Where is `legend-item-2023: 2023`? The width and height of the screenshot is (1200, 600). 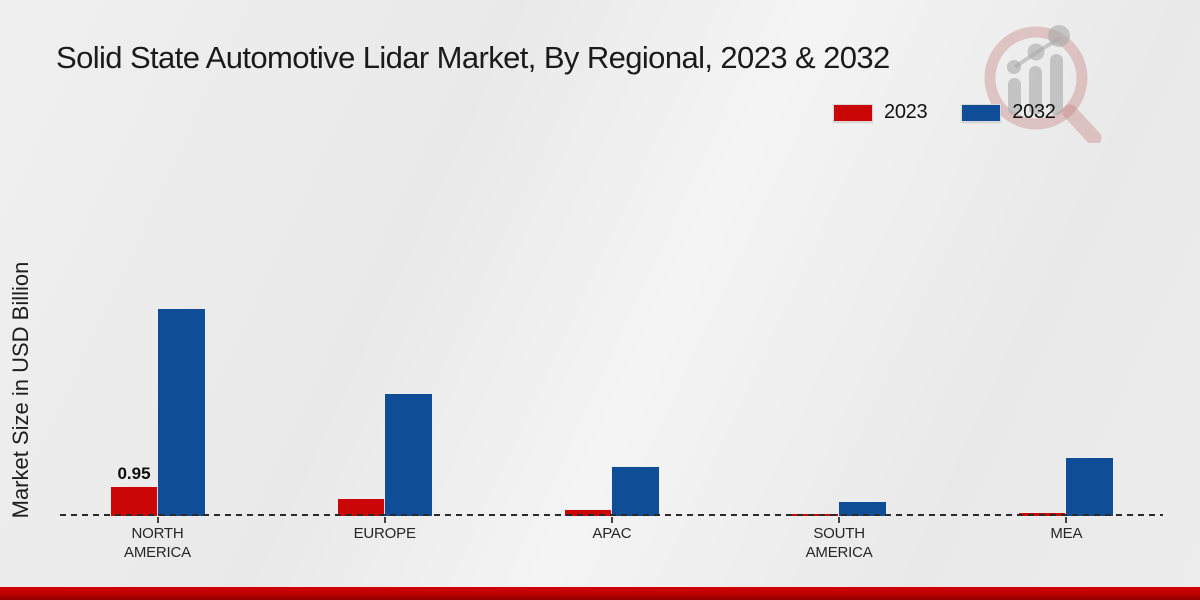 legend-item-2023: 2023 is located at coordinates (880, 112).